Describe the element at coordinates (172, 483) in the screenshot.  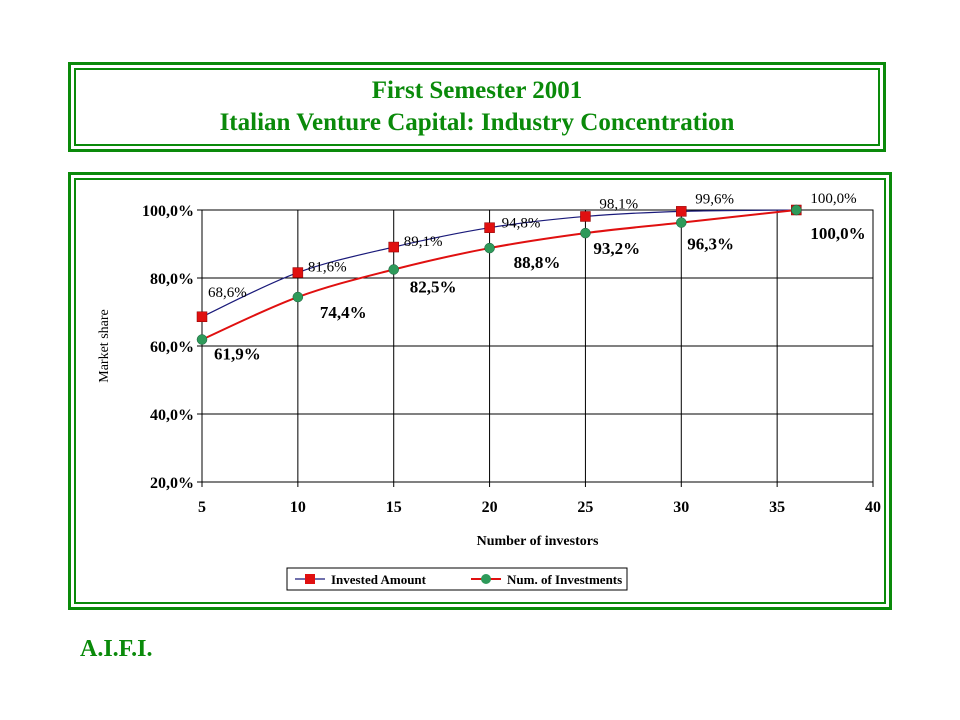
I see `y-tick-label: 20,0%` at that location.